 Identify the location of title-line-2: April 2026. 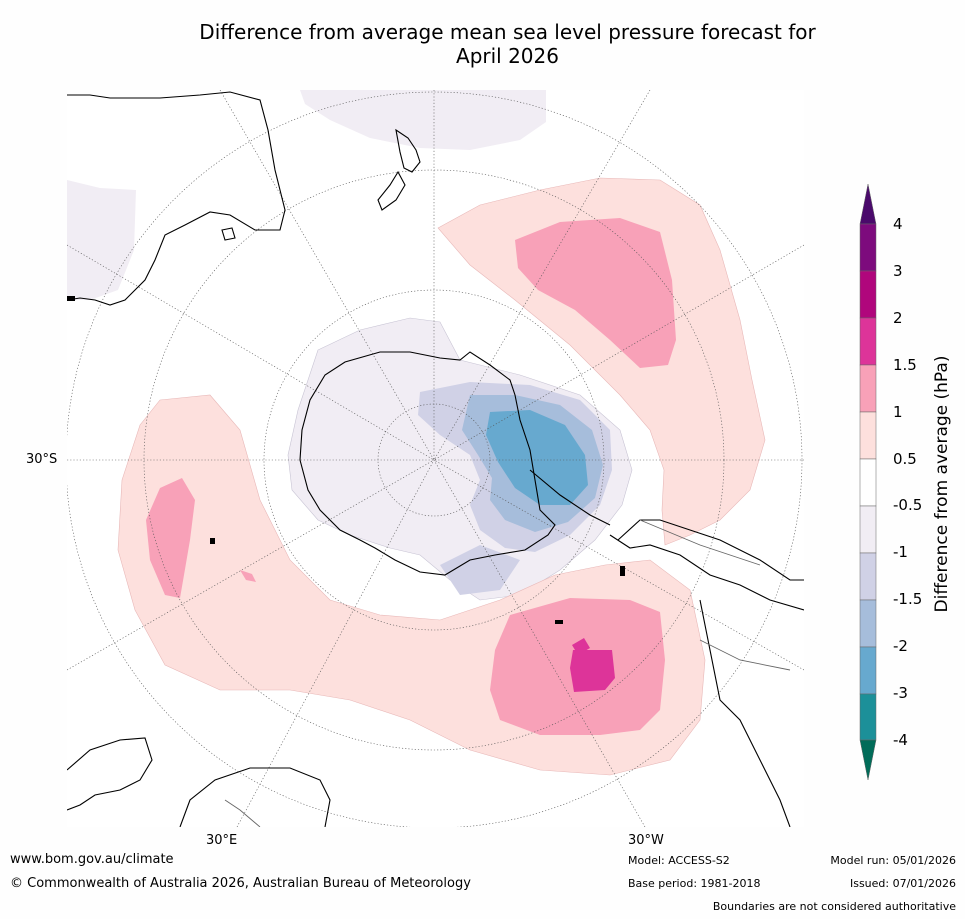
(507, 56).